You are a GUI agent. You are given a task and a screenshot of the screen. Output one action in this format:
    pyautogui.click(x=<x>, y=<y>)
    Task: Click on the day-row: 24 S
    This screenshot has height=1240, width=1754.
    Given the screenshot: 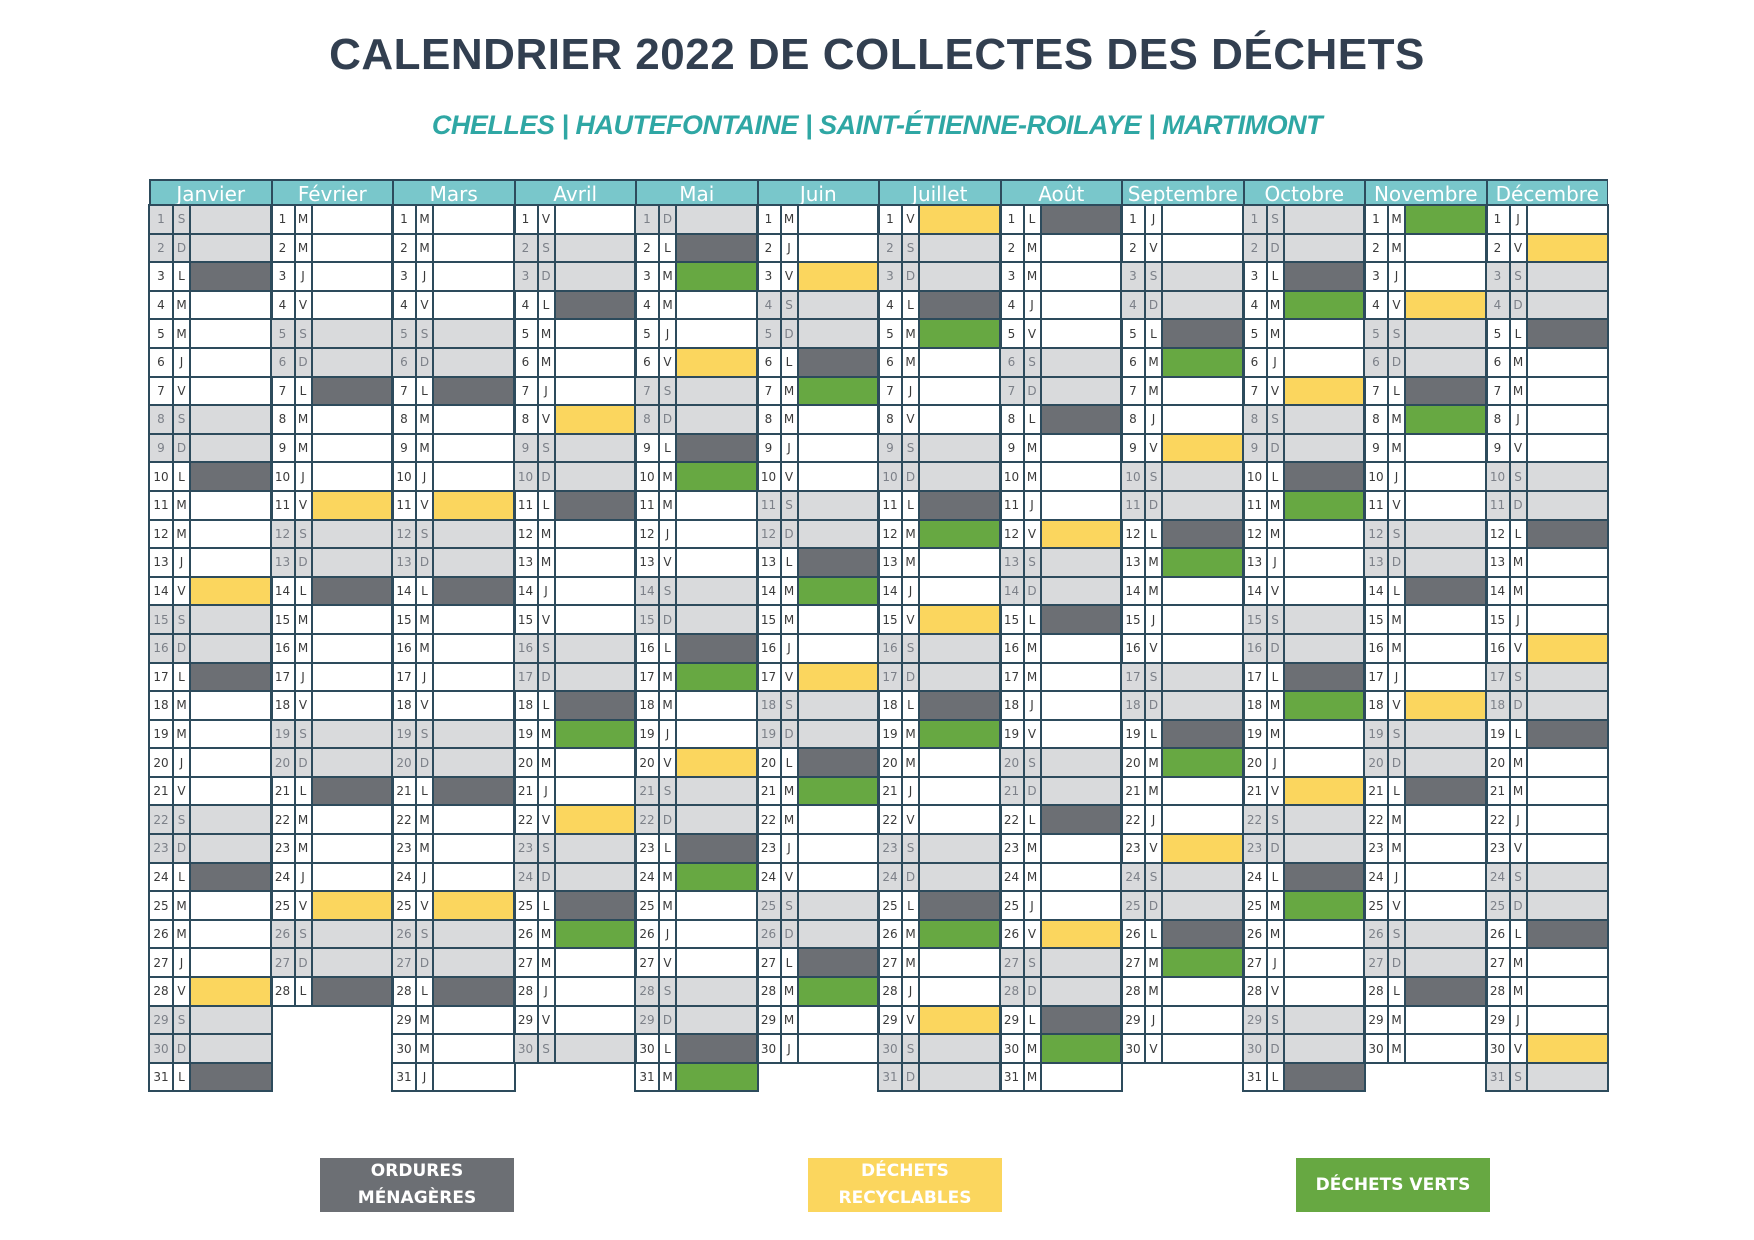 What is the action you would take?
    pyautogui.click(x=1546, y=877)
    